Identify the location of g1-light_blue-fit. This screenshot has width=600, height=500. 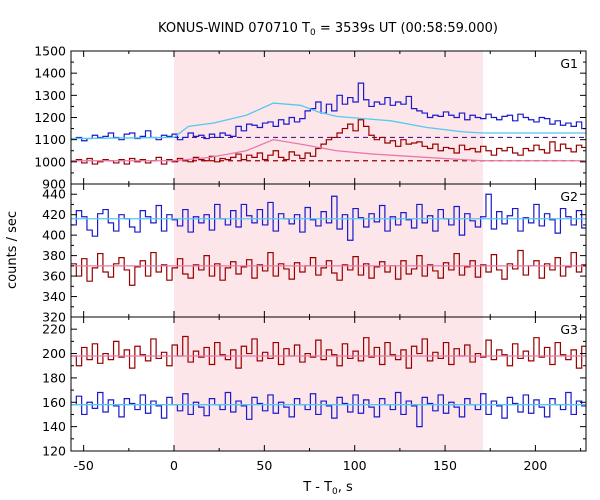
(328, 121).